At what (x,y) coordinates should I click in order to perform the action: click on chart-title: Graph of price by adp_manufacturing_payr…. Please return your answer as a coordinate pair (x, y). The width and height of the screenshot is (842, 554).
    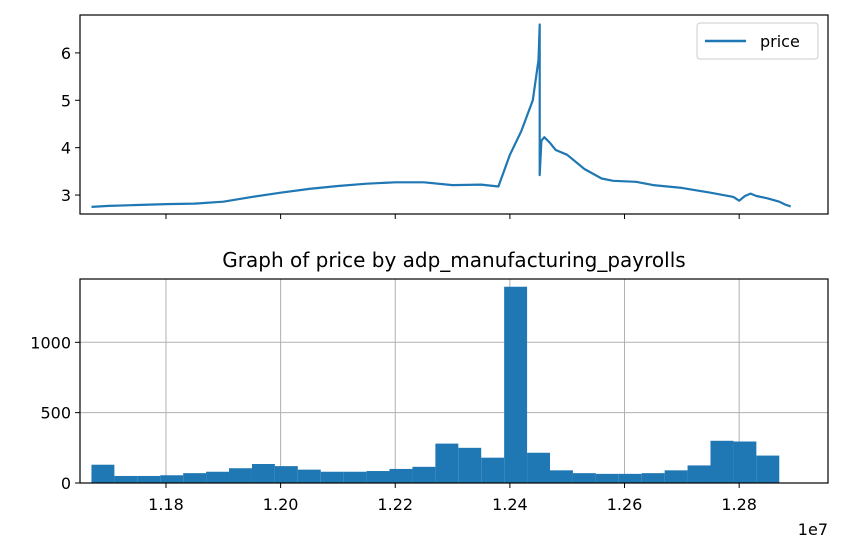
    Looking at the image, I should click on (453, 260).